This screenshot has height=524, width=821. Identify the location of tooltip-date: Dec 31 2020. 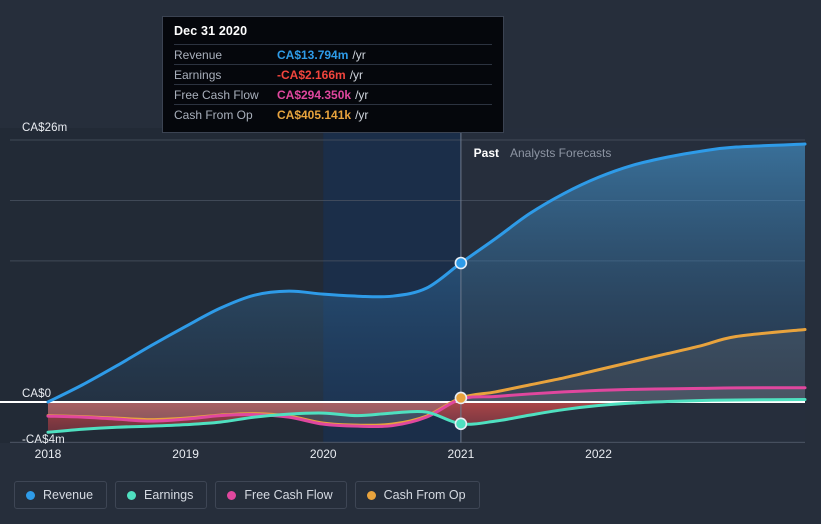
(211, 31).